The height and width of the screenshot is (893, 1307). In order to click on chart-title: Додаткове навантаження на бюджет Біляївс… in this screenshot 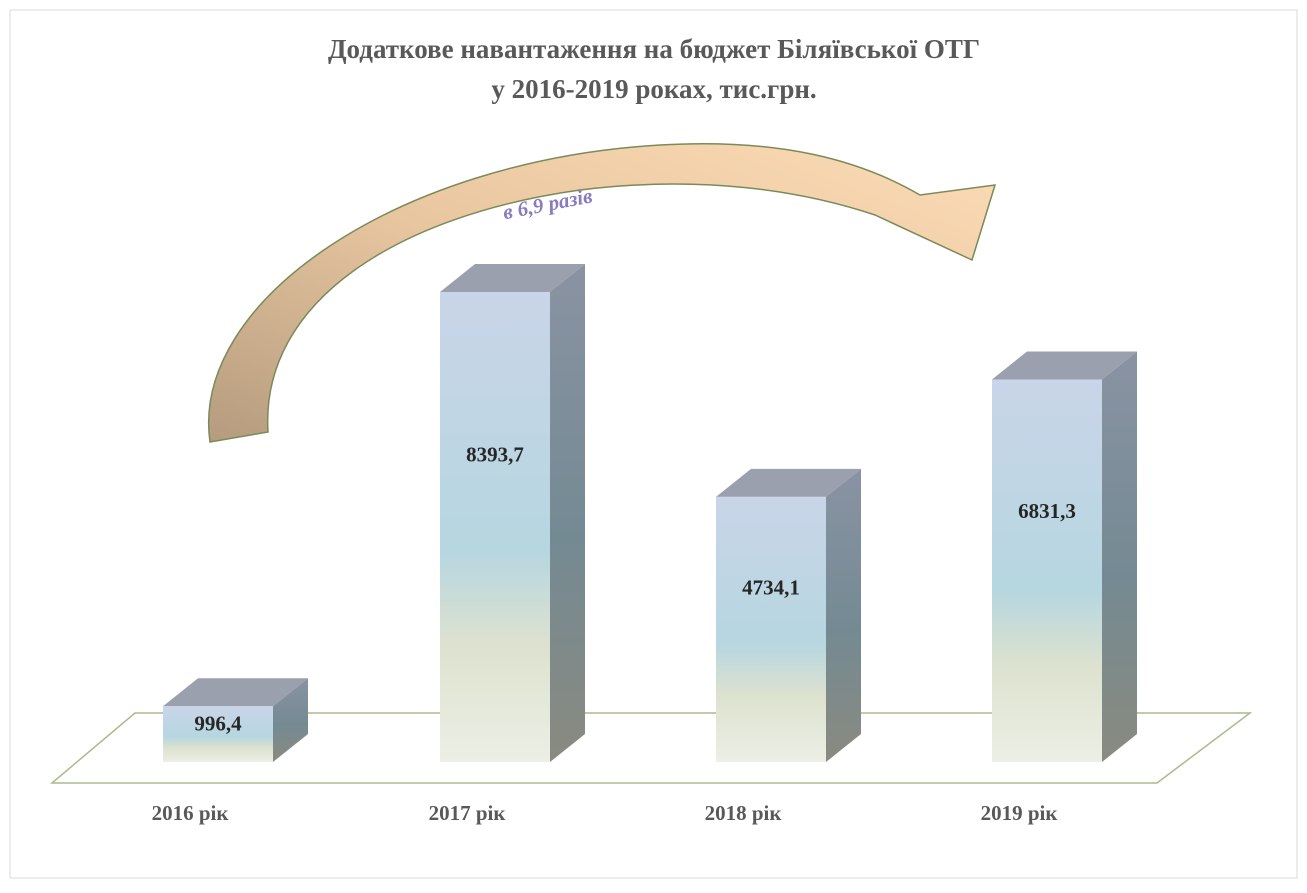, I will do `click(654, 49)`.